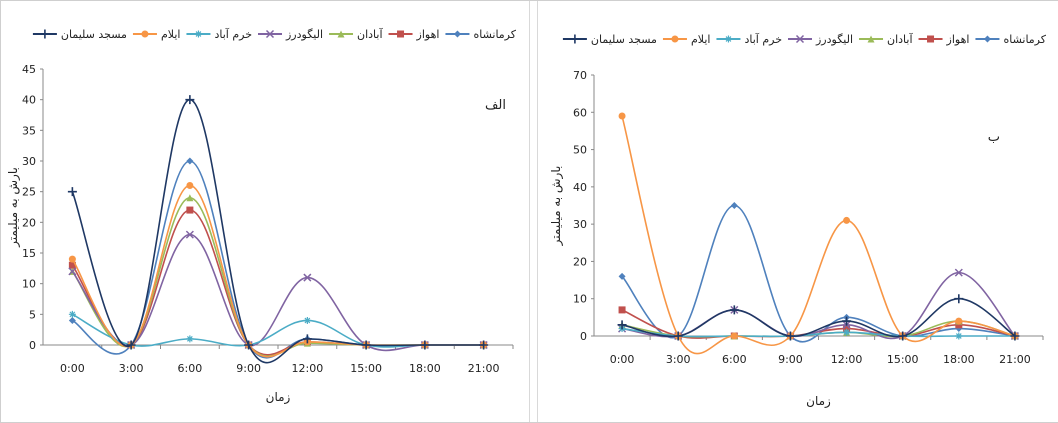 The width and height of the screenshot is (1058, 423). Describe the element at coordinates (198, 34) in the screenshot. I see `legend-swatch-4-marker` at that location.